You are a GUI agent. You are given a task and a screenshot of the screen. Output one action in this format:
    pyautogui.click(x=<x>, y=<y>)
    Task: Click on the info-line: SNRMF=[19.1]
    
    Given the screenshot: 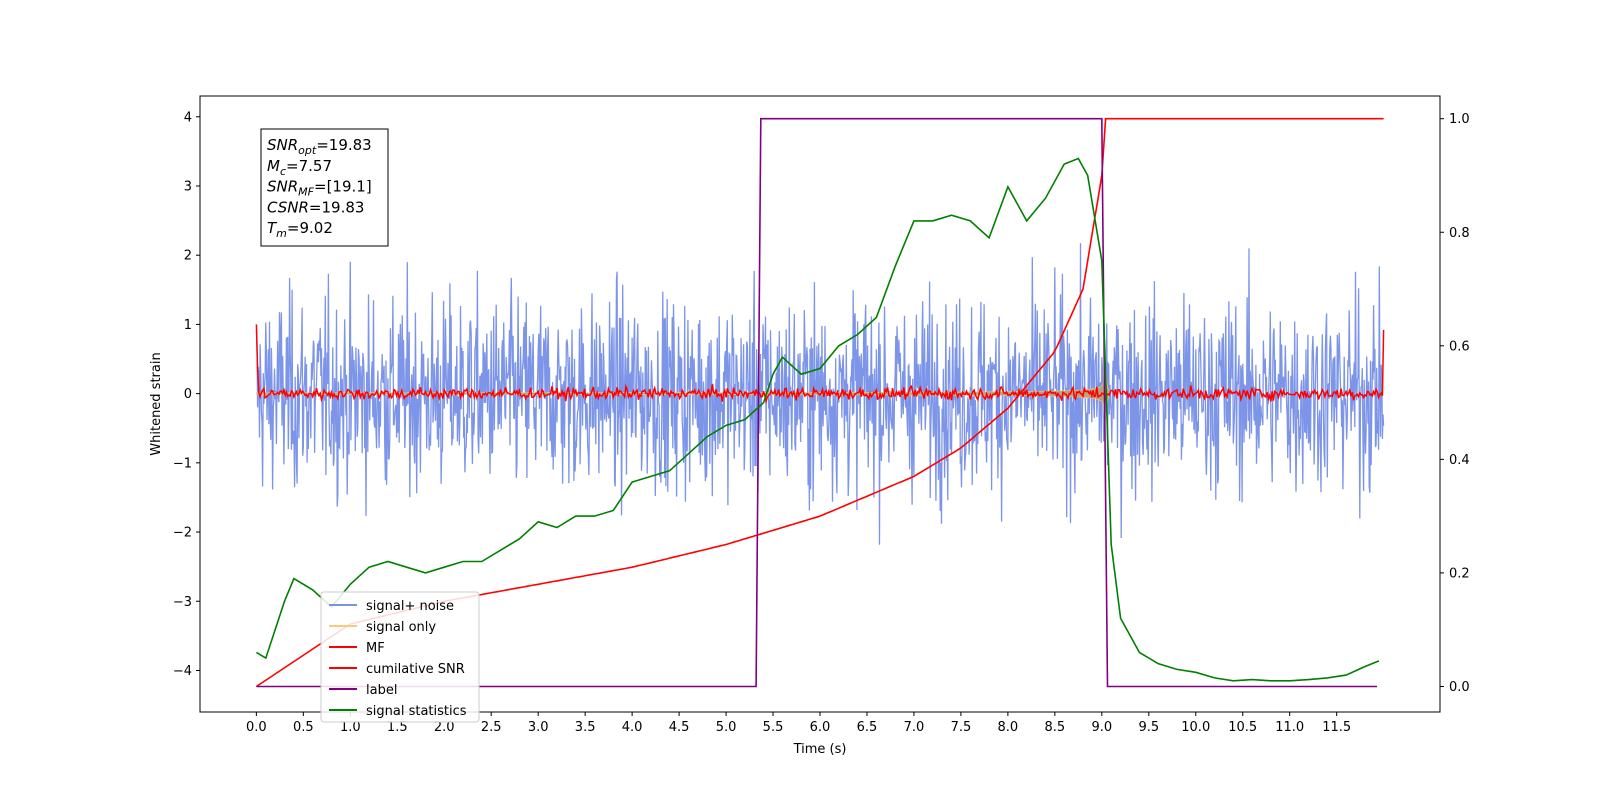 What is the action you would take?
    pyautogui.click(x=319, y=188)
    